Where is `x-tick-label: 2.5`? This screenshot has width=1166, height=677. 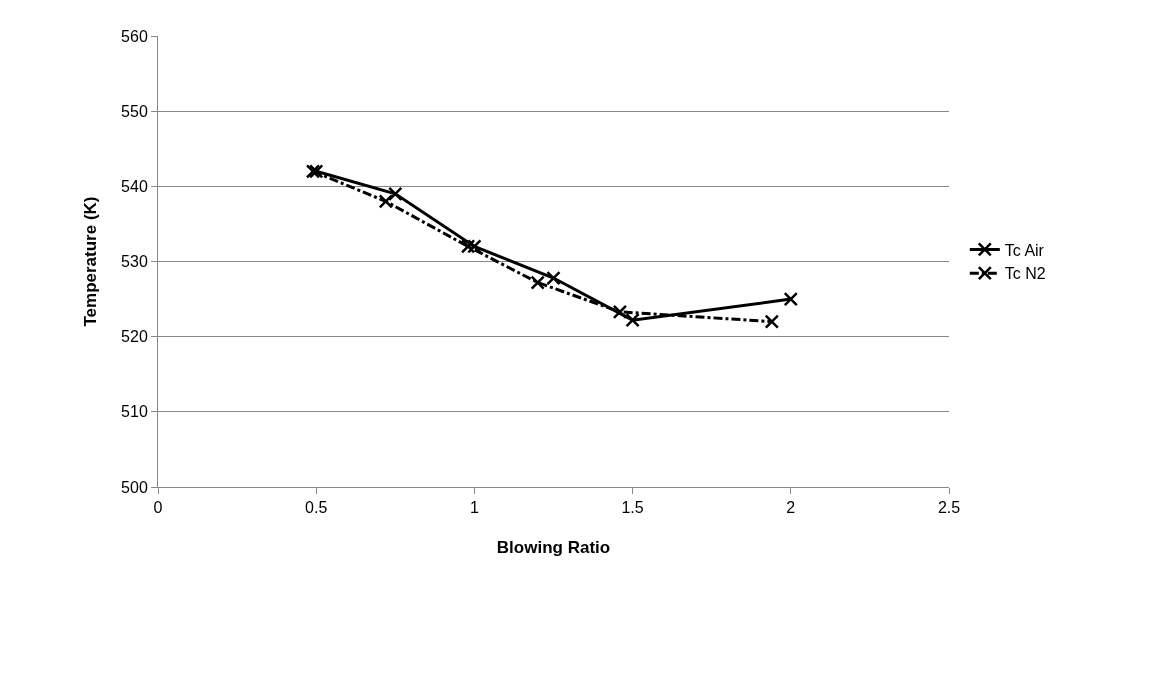 x-tick-label: 2.5 is located at coordinates (949, 508).